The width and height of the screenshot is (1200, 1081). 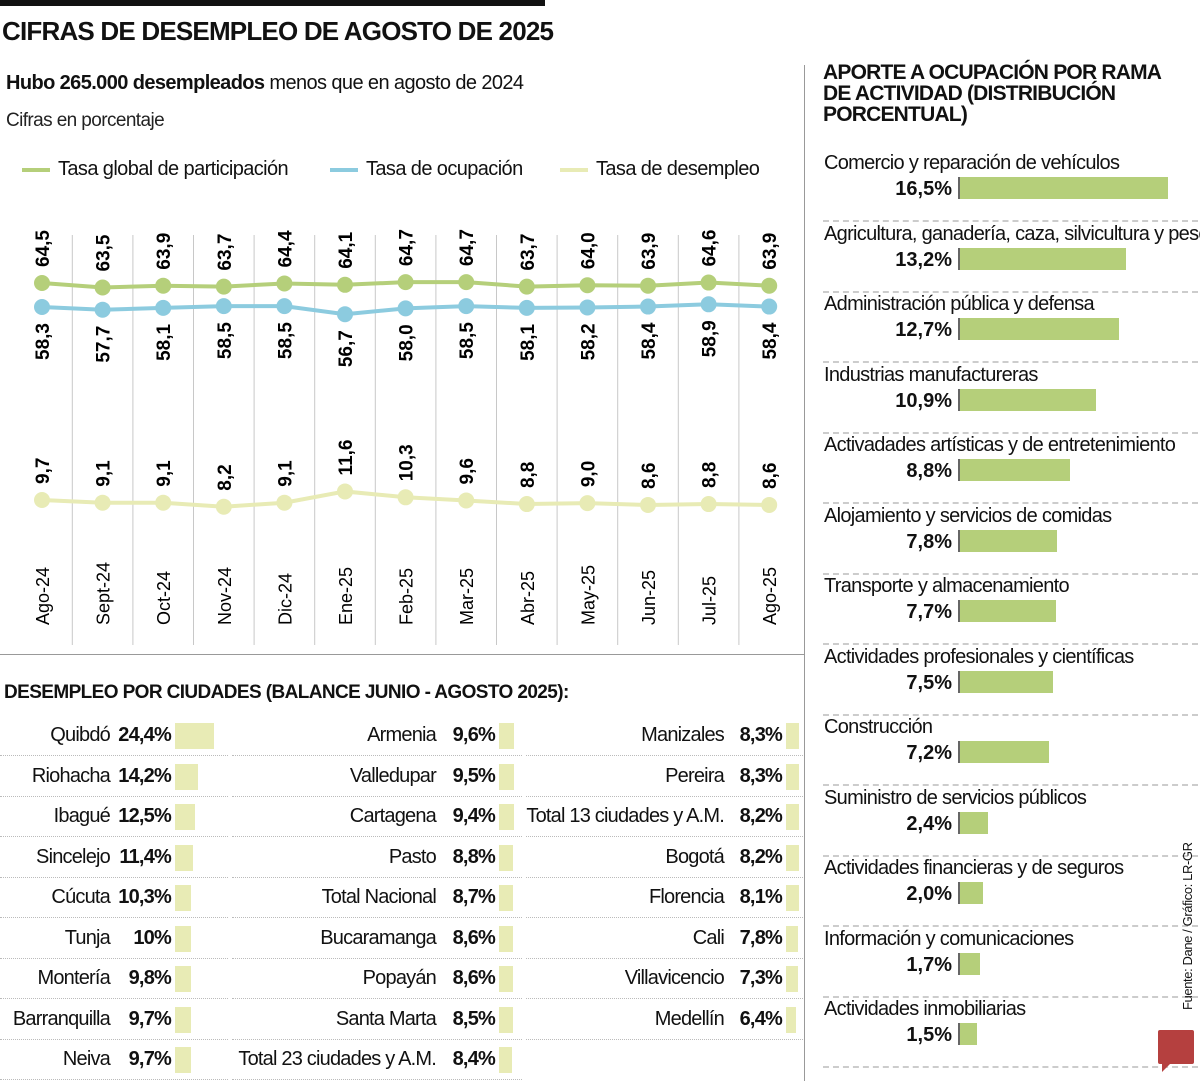 I want to click on sector-value: 2,0%, so click(x=929, y=894).